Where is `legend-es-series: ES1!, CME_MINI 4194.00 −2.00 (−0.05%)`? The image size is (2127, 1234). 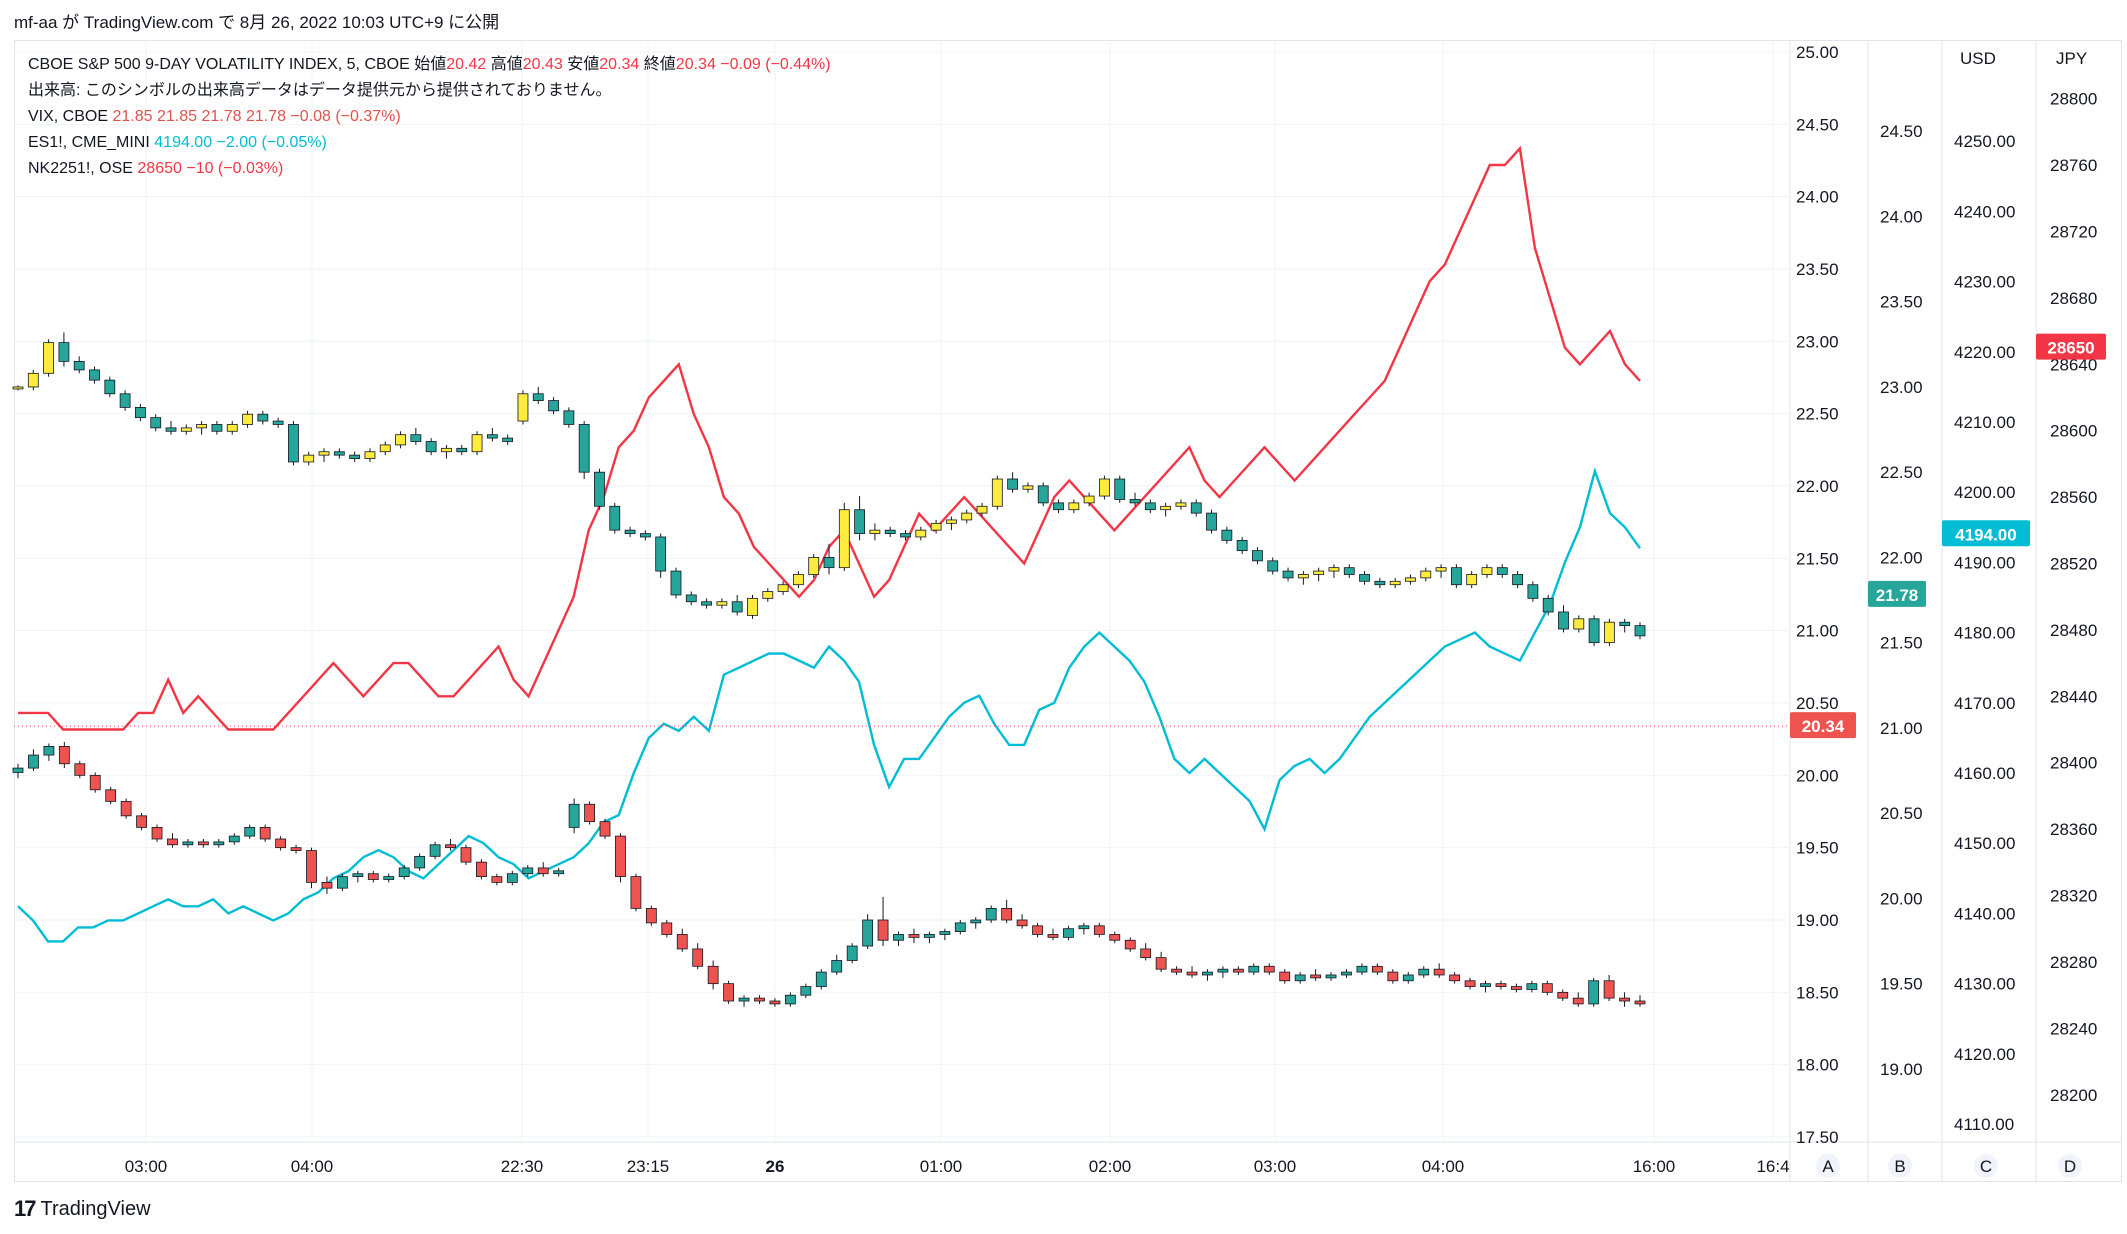 legend-es-series: ES1!, CME_MINI 4194.00 −2.00 (−0.05%) is located at coordinates (429, 143).